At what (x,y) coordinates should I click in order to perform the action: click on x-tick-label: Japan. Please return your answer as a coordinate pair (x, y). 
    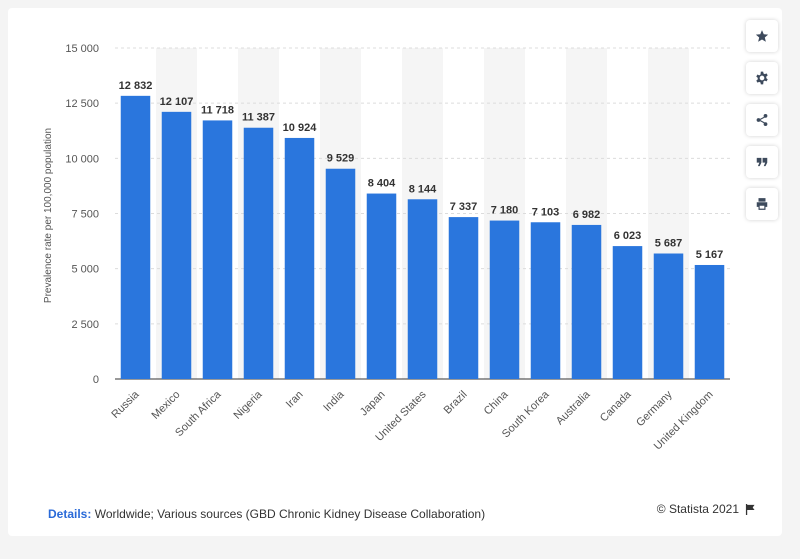
    Looking at the image, I should click on (373, 404).